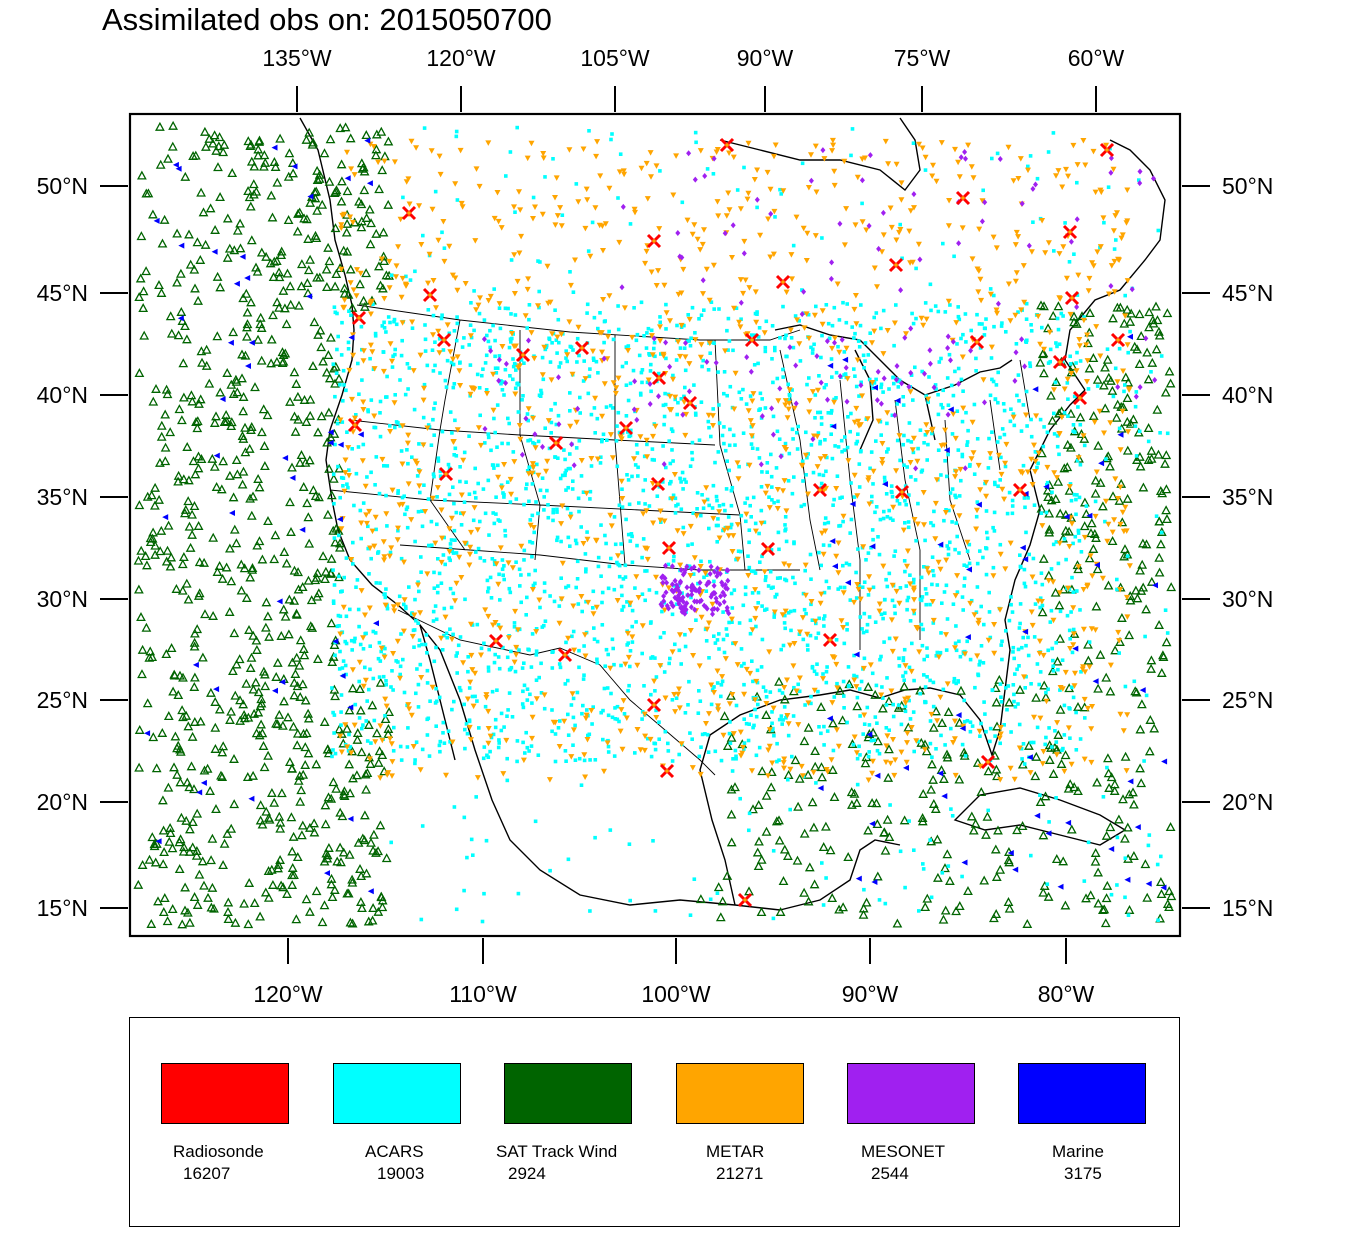 The width and height of the screenshot is (1350, 1250). Describe the element at coordinates (461, 58) in the screenshot. I see `top-lon-label: 120°W` at that location.